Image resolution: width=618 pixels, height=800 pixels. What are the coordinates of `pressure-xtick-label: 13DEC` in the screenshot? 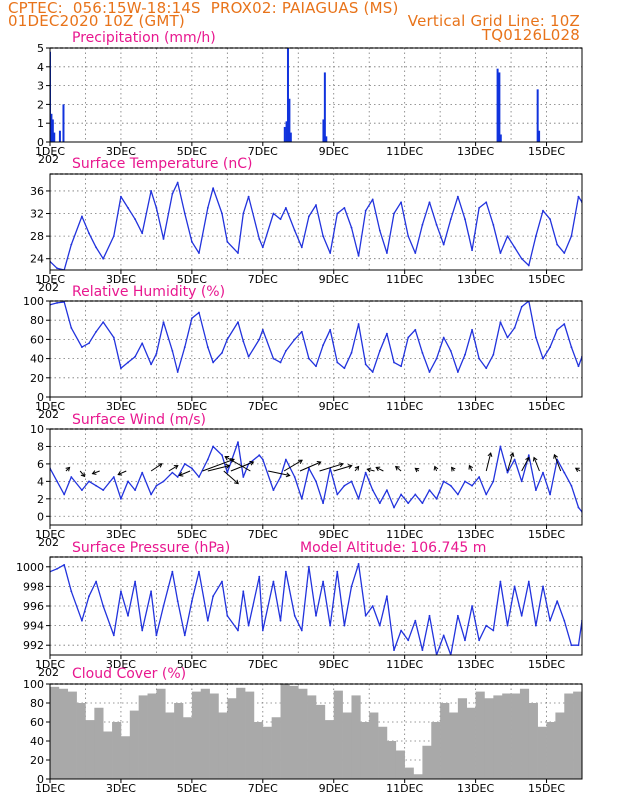 It's located at (475, 664).